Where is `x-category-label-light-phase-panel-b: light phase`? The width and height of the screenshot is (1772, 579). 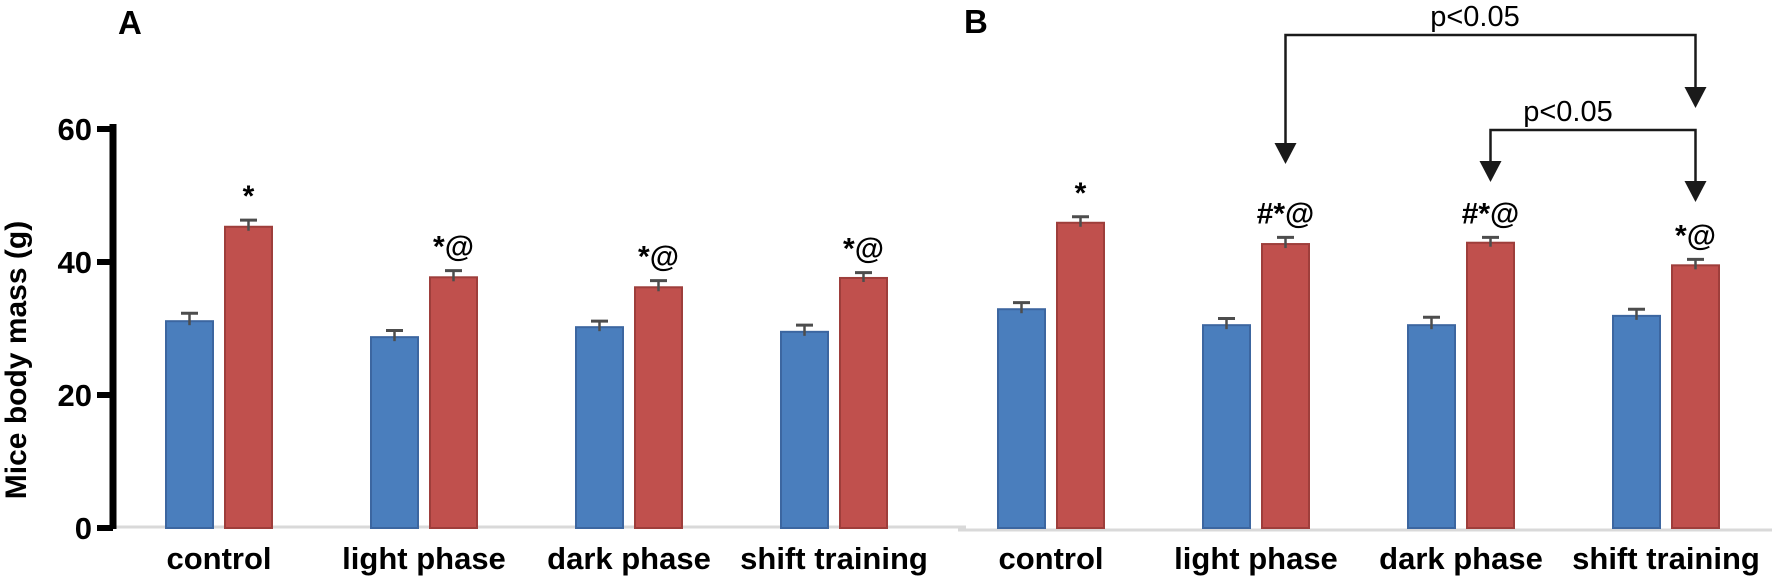
x-category-label-light-phase-panel-b: light phase is located at coordinates (1256, 558).